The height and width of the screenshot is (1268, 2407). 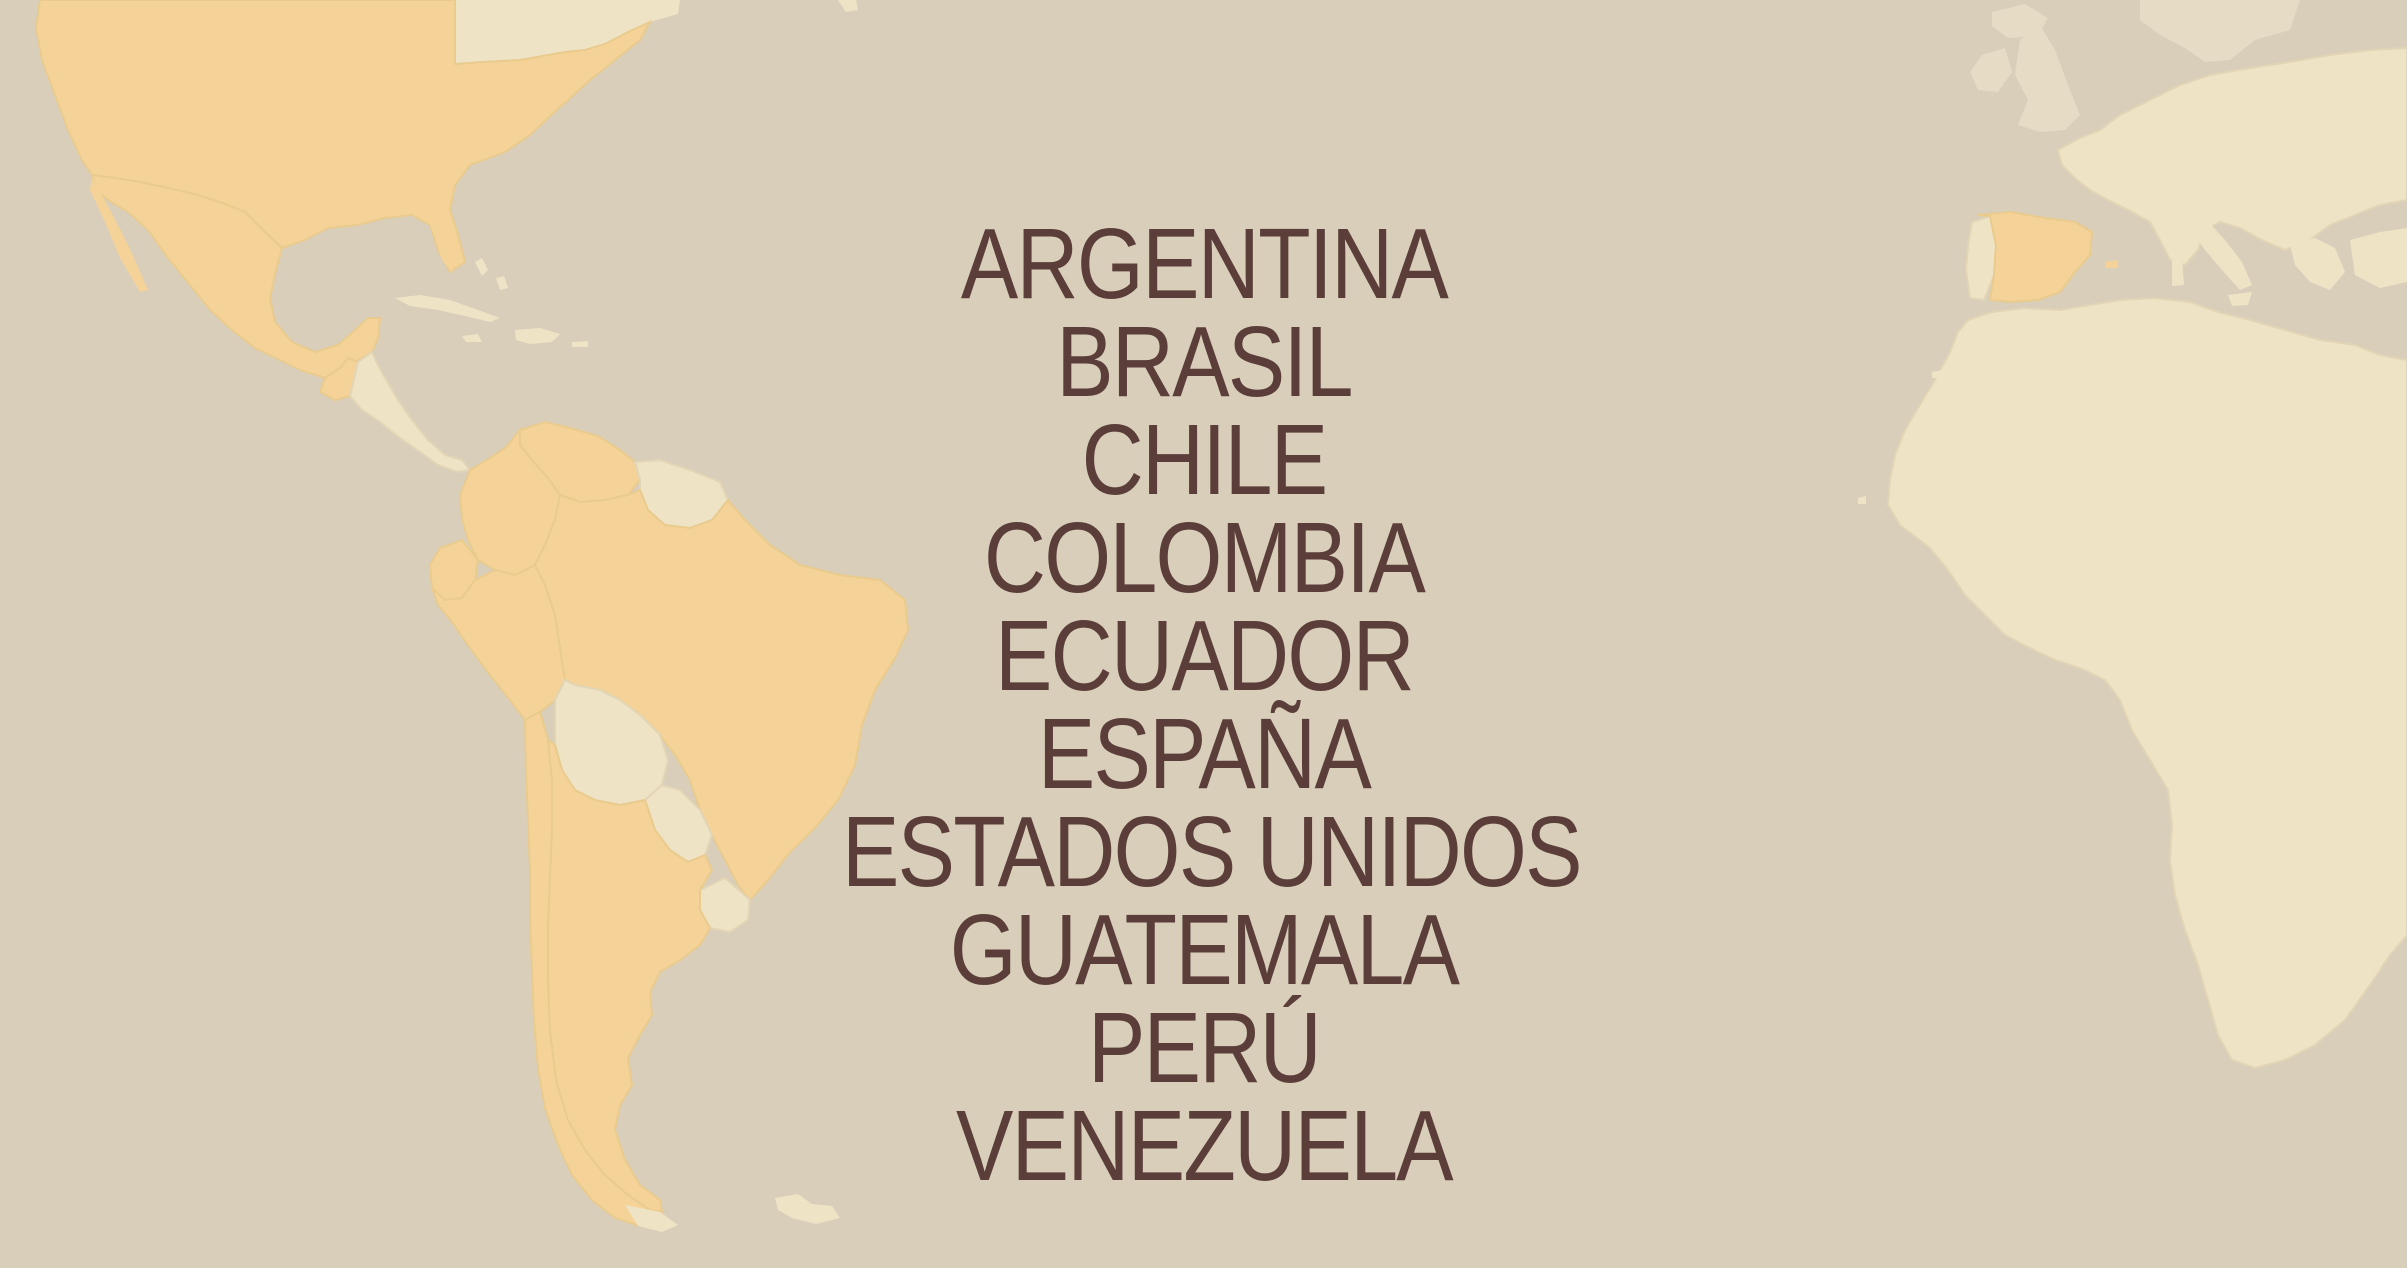 What do you see at coordinates (630, 975) in the screenshot?
I see `argentina` at bounding box center [630, 975].